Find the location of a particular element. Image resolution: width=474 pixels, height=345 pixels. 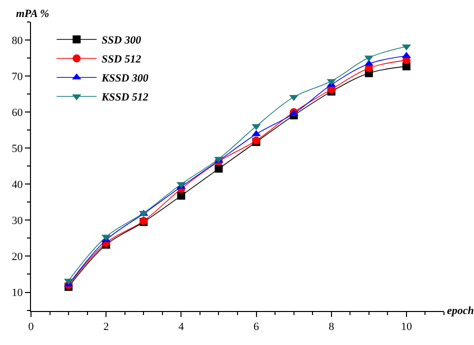

x-tick-label: 0 is located at coordinates (31, 327).